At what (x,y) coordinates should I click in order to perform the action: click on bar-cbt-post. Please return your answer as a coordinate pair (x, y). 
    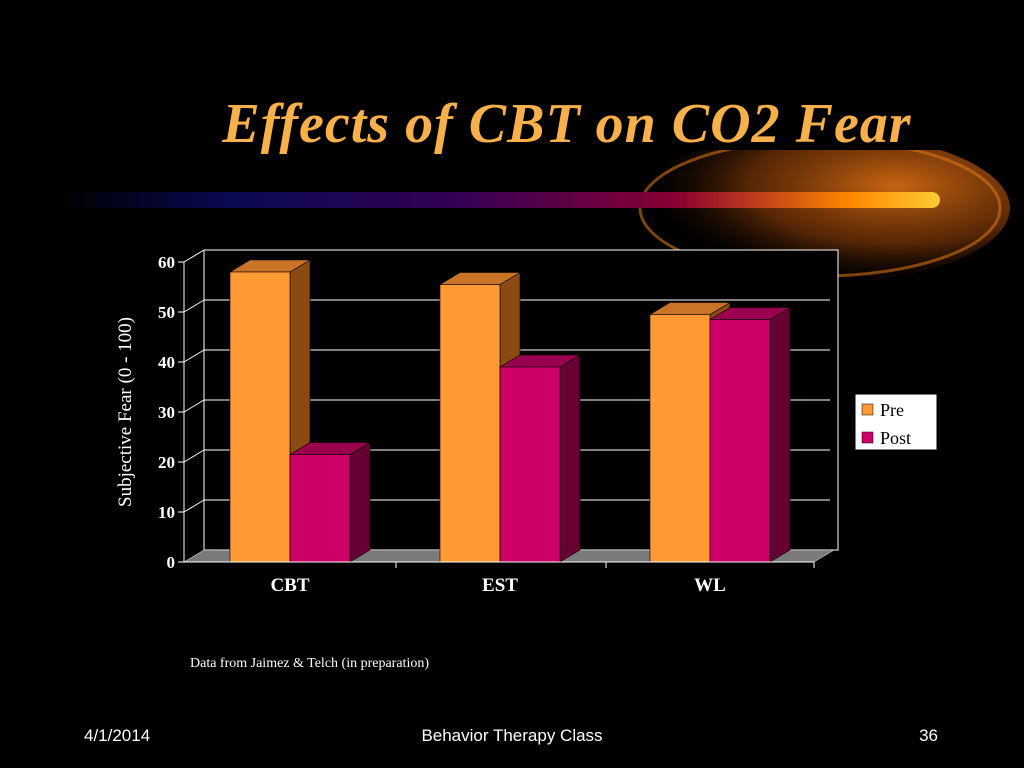
    Looking at the image, I should click on (330, 502).